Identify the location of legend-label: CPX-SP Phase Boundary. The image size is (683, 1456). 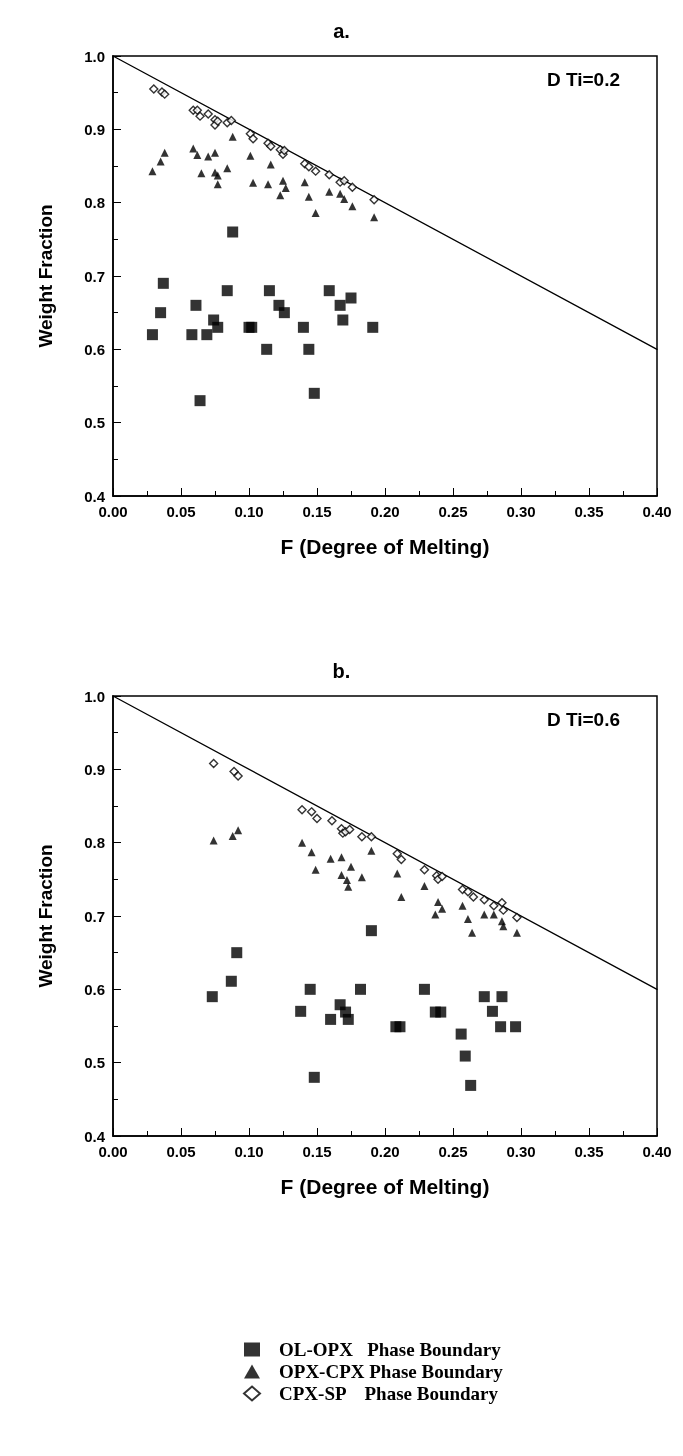
(389, 1393).